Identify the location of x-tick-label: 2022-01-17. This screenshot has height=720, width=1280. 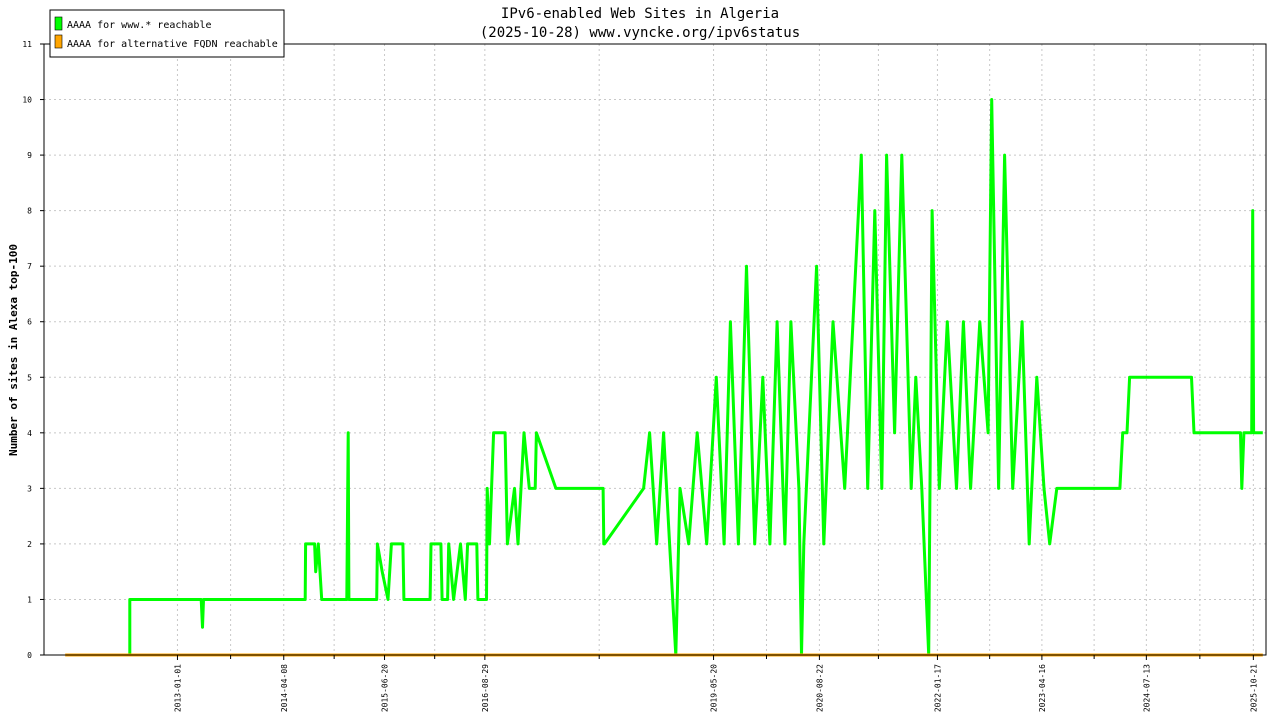
(937, 688).